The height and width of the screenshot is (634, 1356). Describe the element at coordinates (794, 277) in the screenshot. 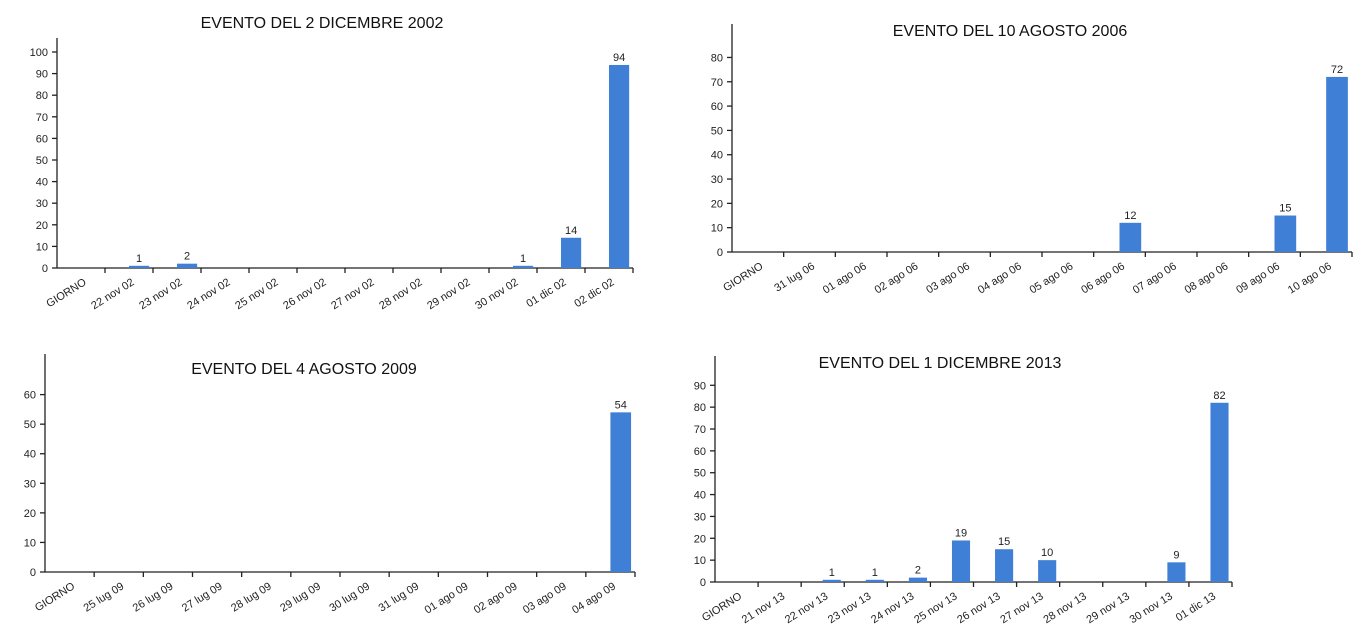

I see `x-tick-label: 31 lug 06` at that location.